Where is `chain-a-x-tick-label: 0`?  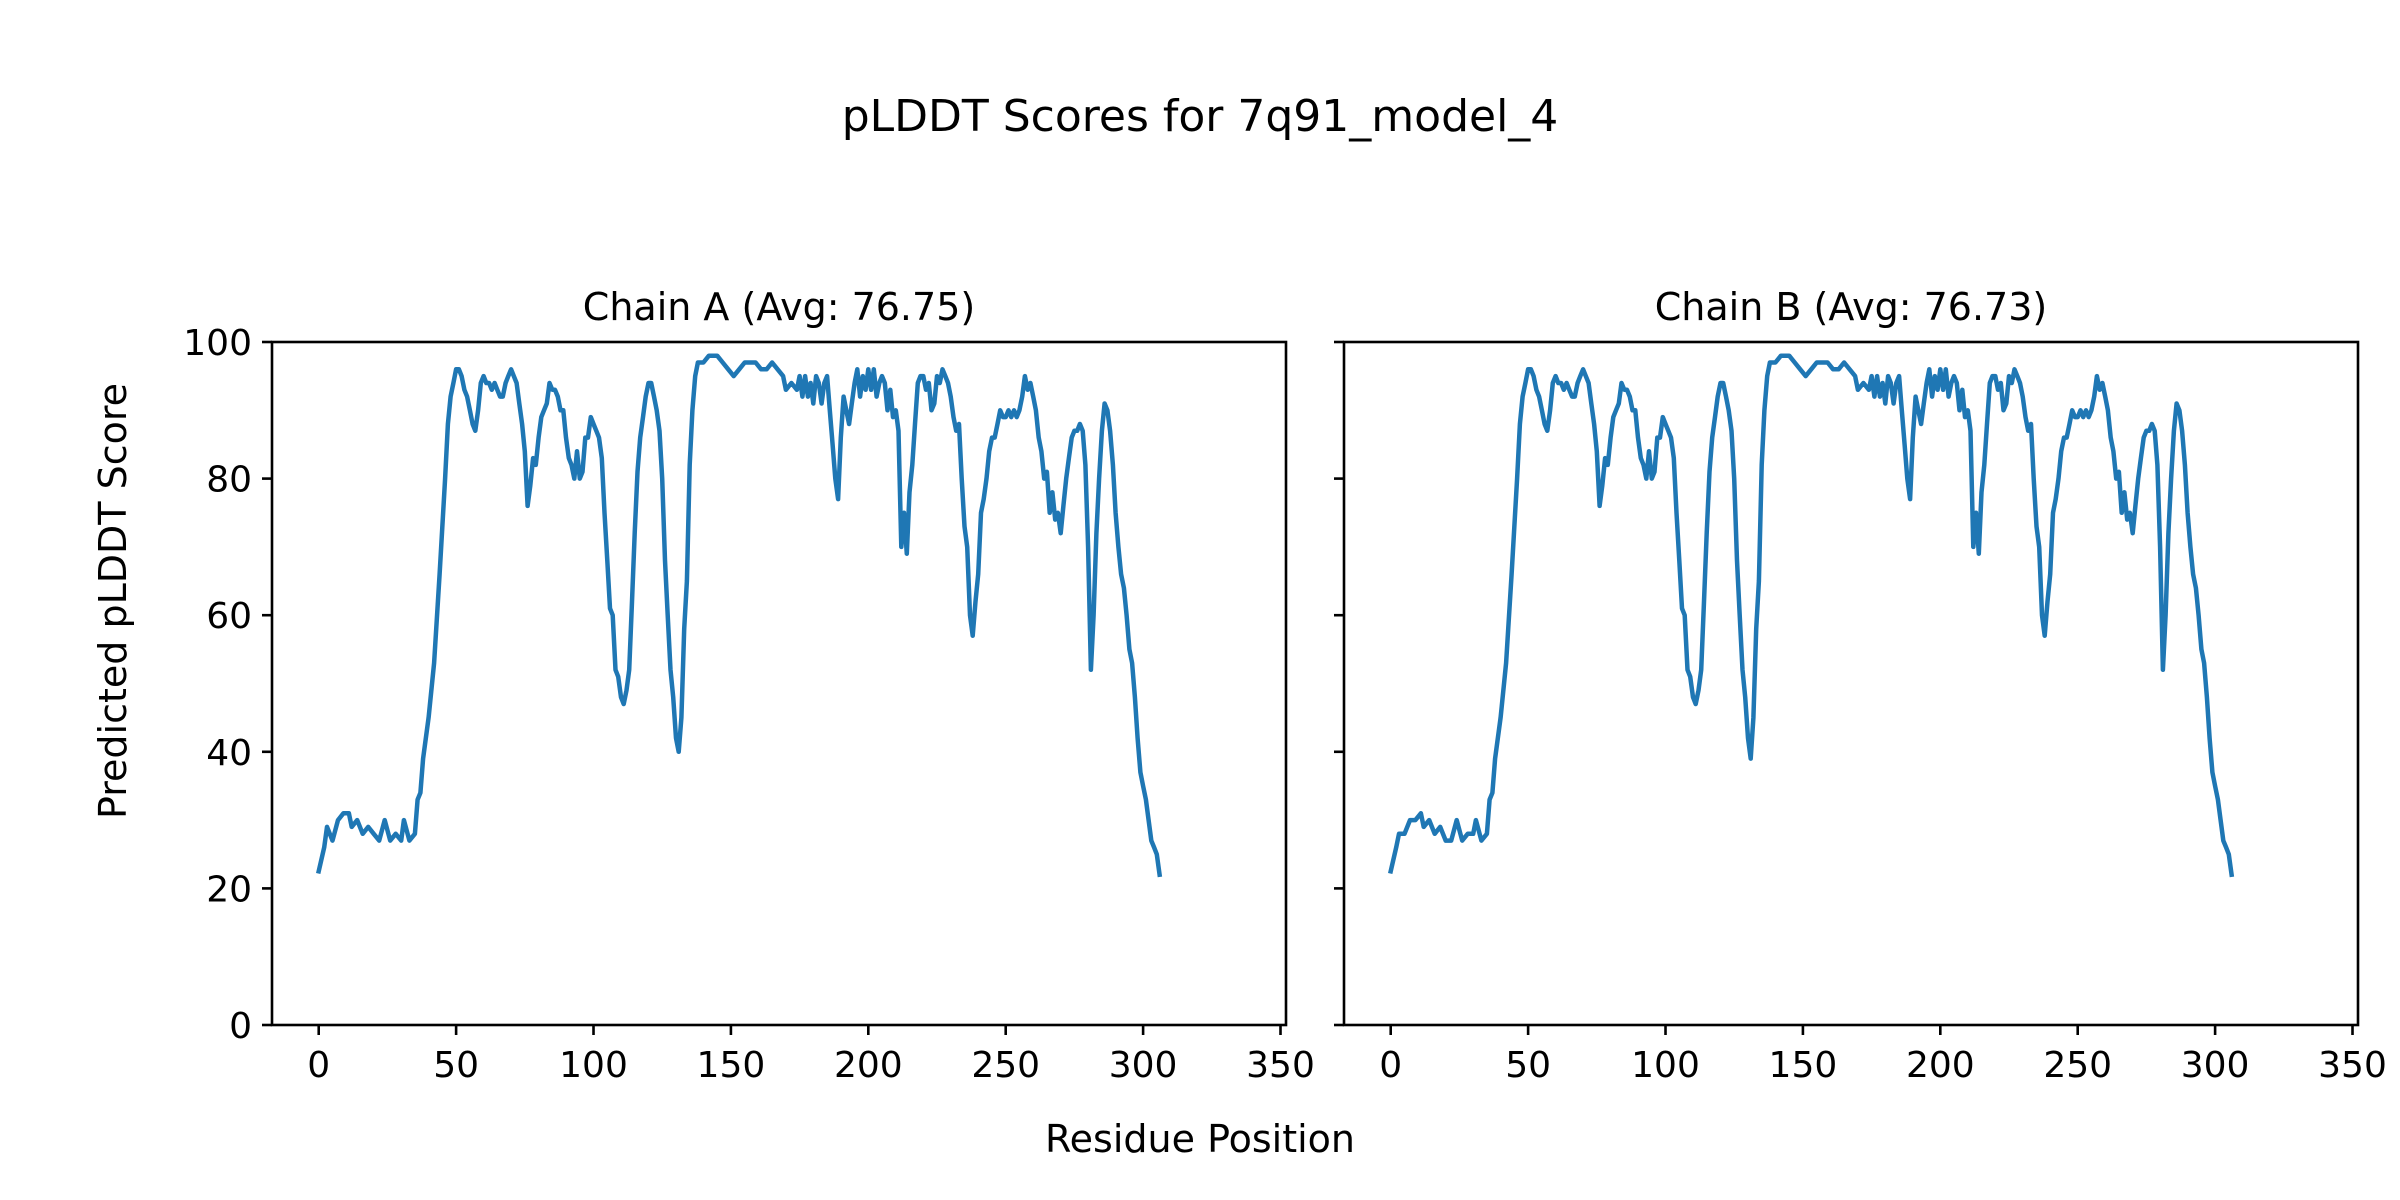 chain-a-x-tick-label: 0 is located at coordinates (318, 1065).